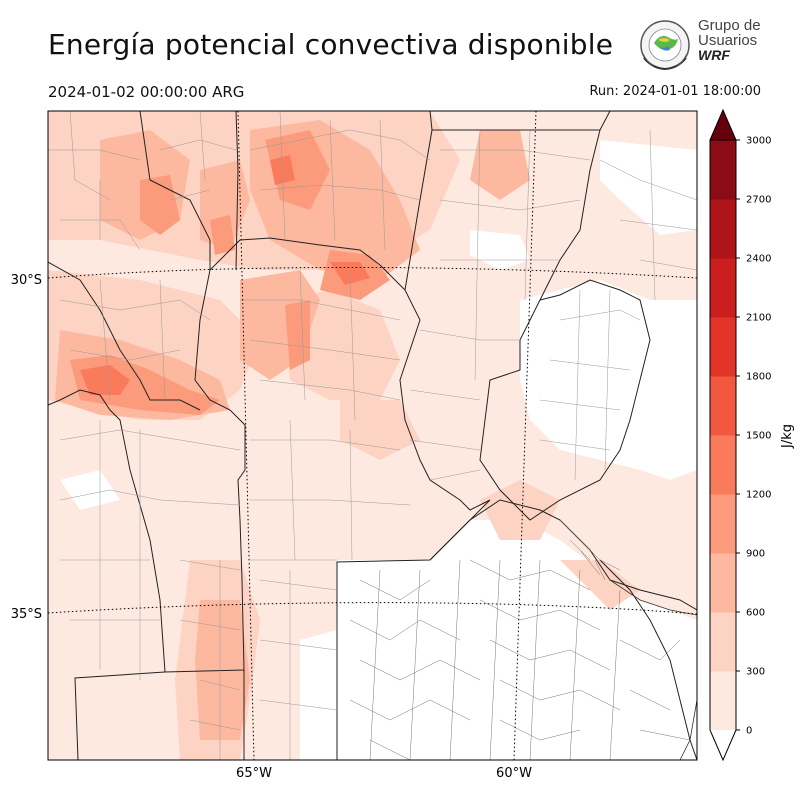  Describe the element at coordinates (728, 40) in the screenshot. I see `logo-text-line2: Usuarios` at that location.